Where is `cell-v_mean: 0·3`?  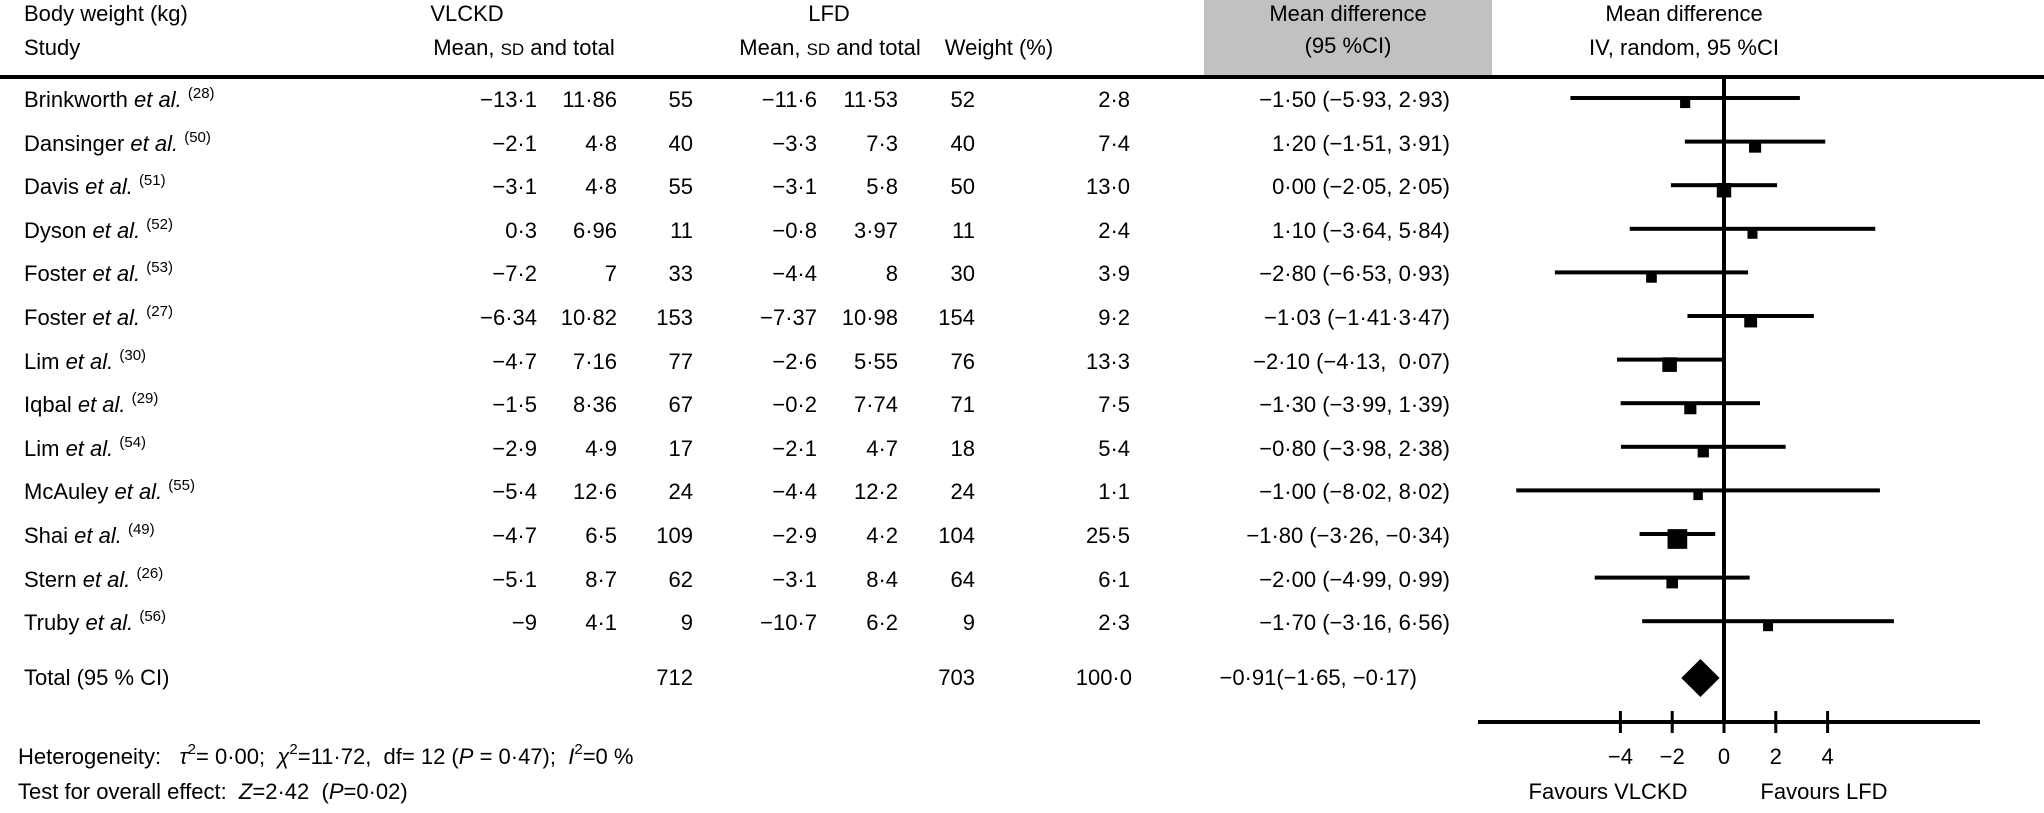
cell-v_mean: 0·3 is located at coordinates (521, 230).